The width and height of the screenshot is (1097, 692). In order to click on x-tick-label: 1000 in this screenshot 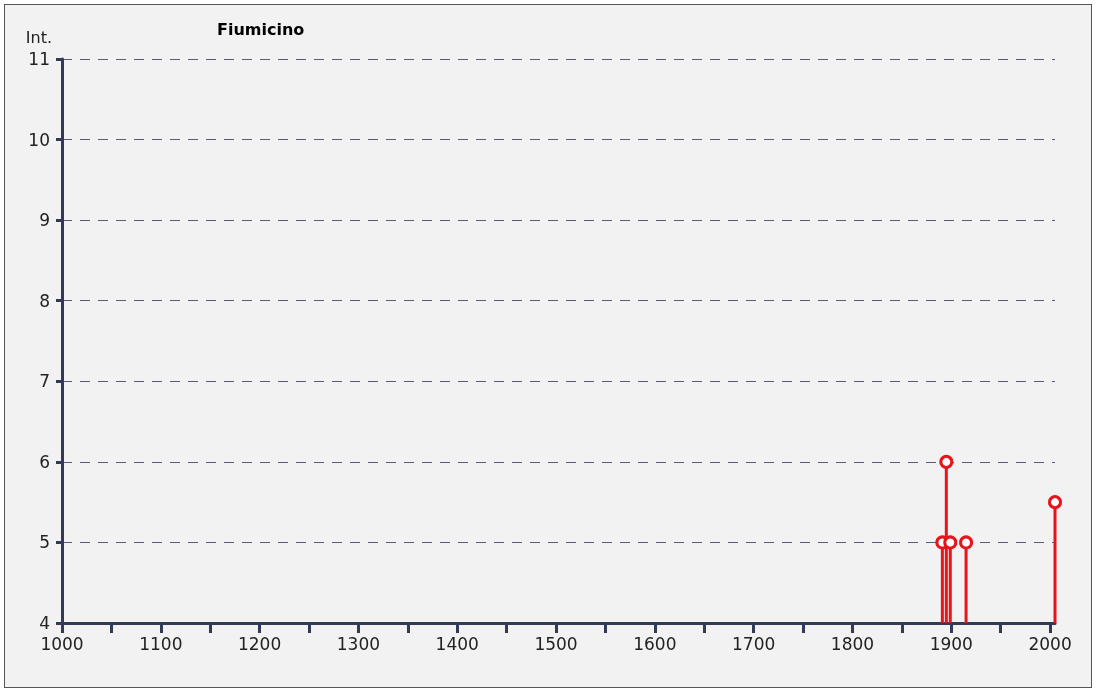, I will do `click(62, 643)`.